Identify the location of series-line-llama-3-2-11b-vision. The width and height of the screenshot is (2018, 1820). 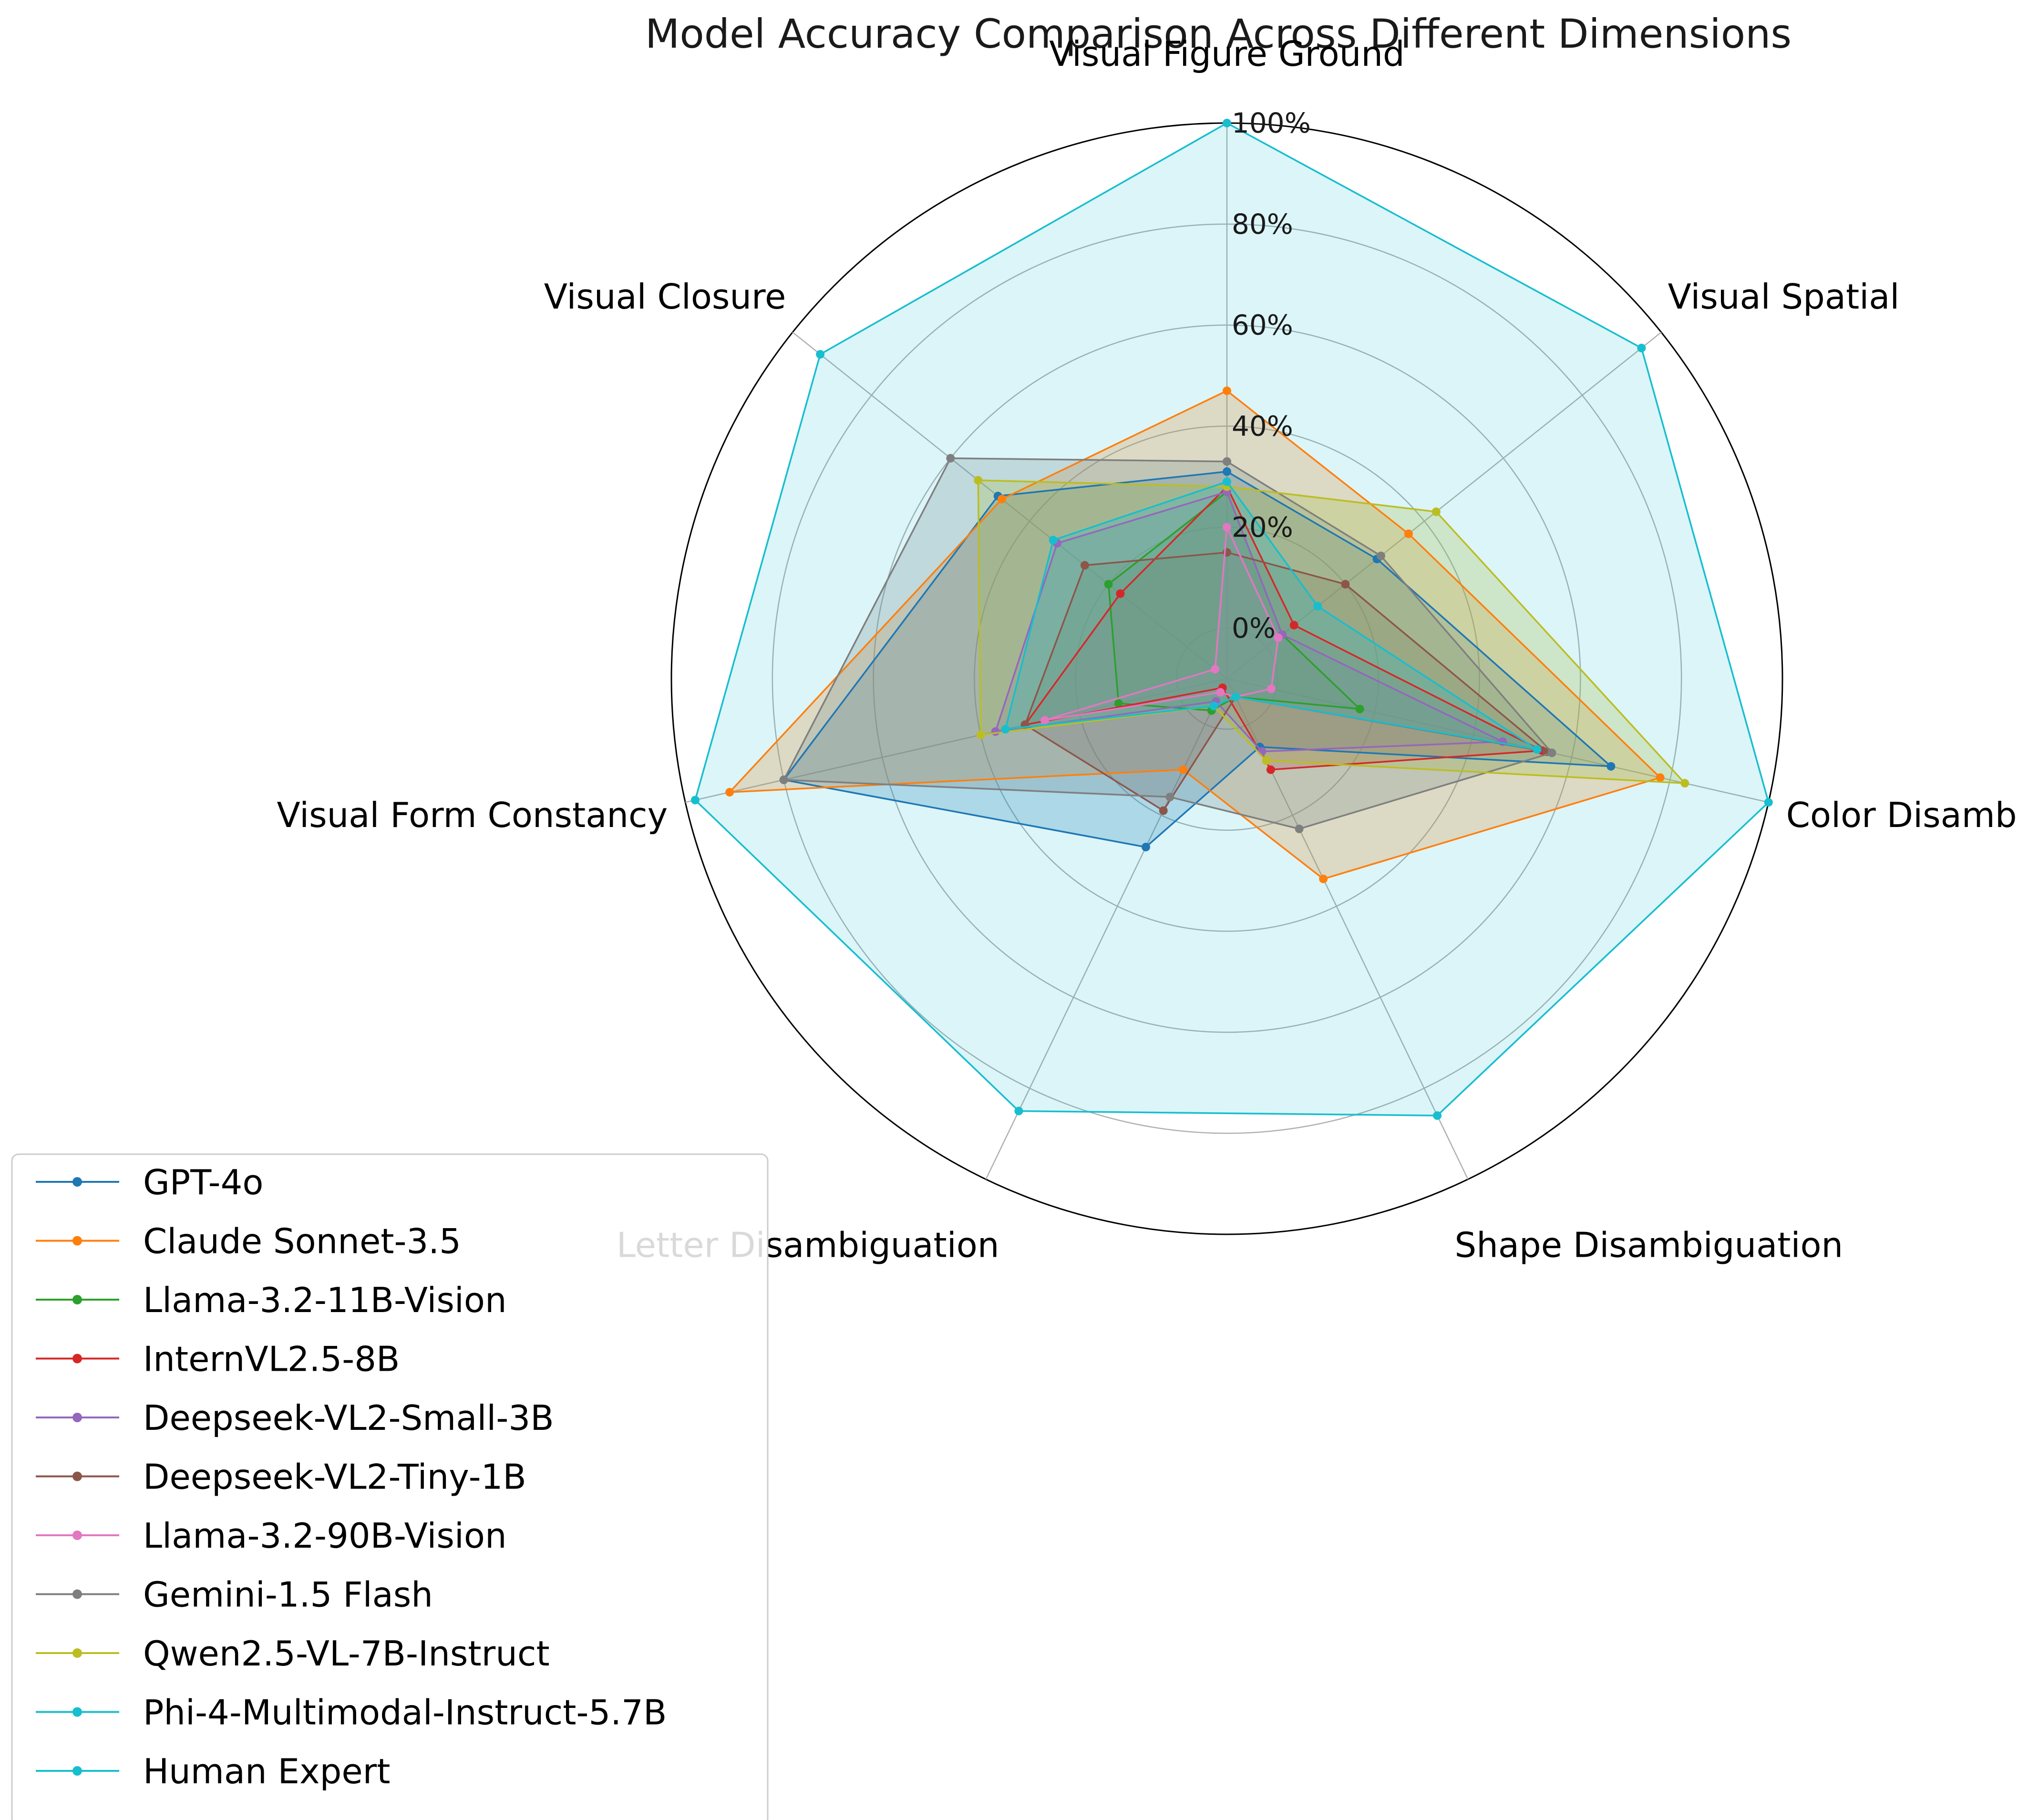
(1234, 601).